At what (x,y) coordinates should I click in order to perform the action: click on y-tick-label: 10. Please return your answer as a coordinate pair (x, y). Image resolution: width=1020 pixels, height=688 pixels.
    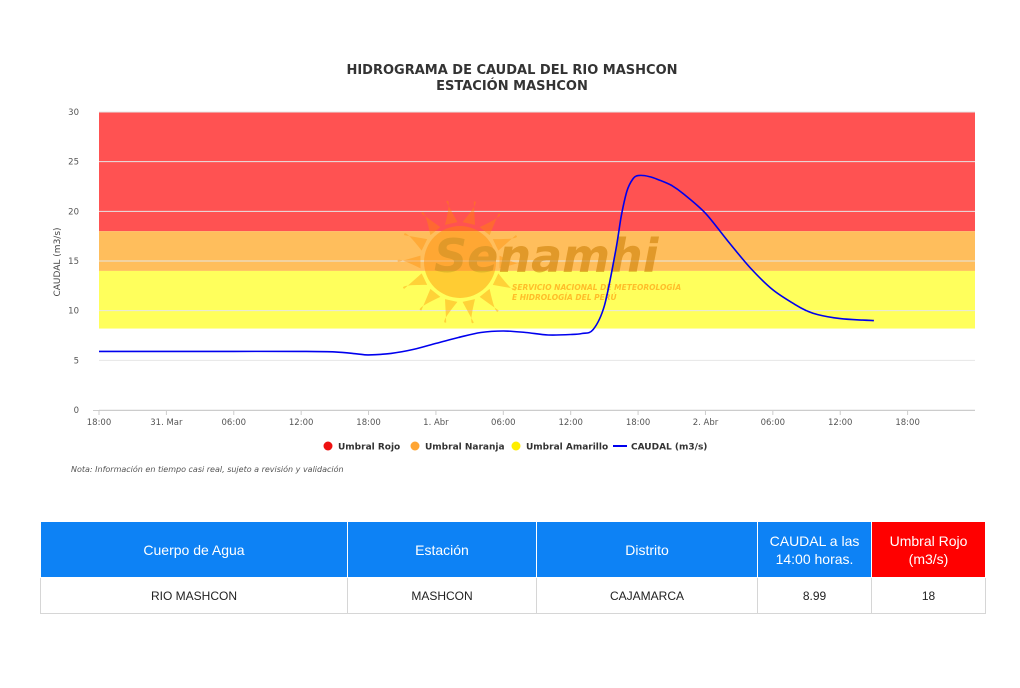
    Looking at the image, I should click on (73, 312).